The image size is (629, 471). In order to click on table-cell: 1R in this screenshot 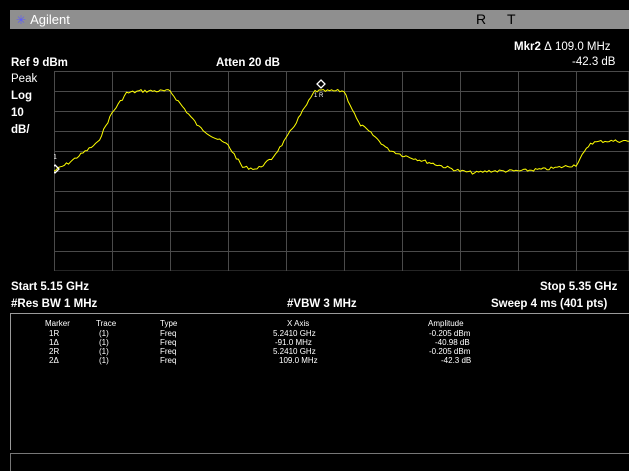, I will do `click(54, 333)`.